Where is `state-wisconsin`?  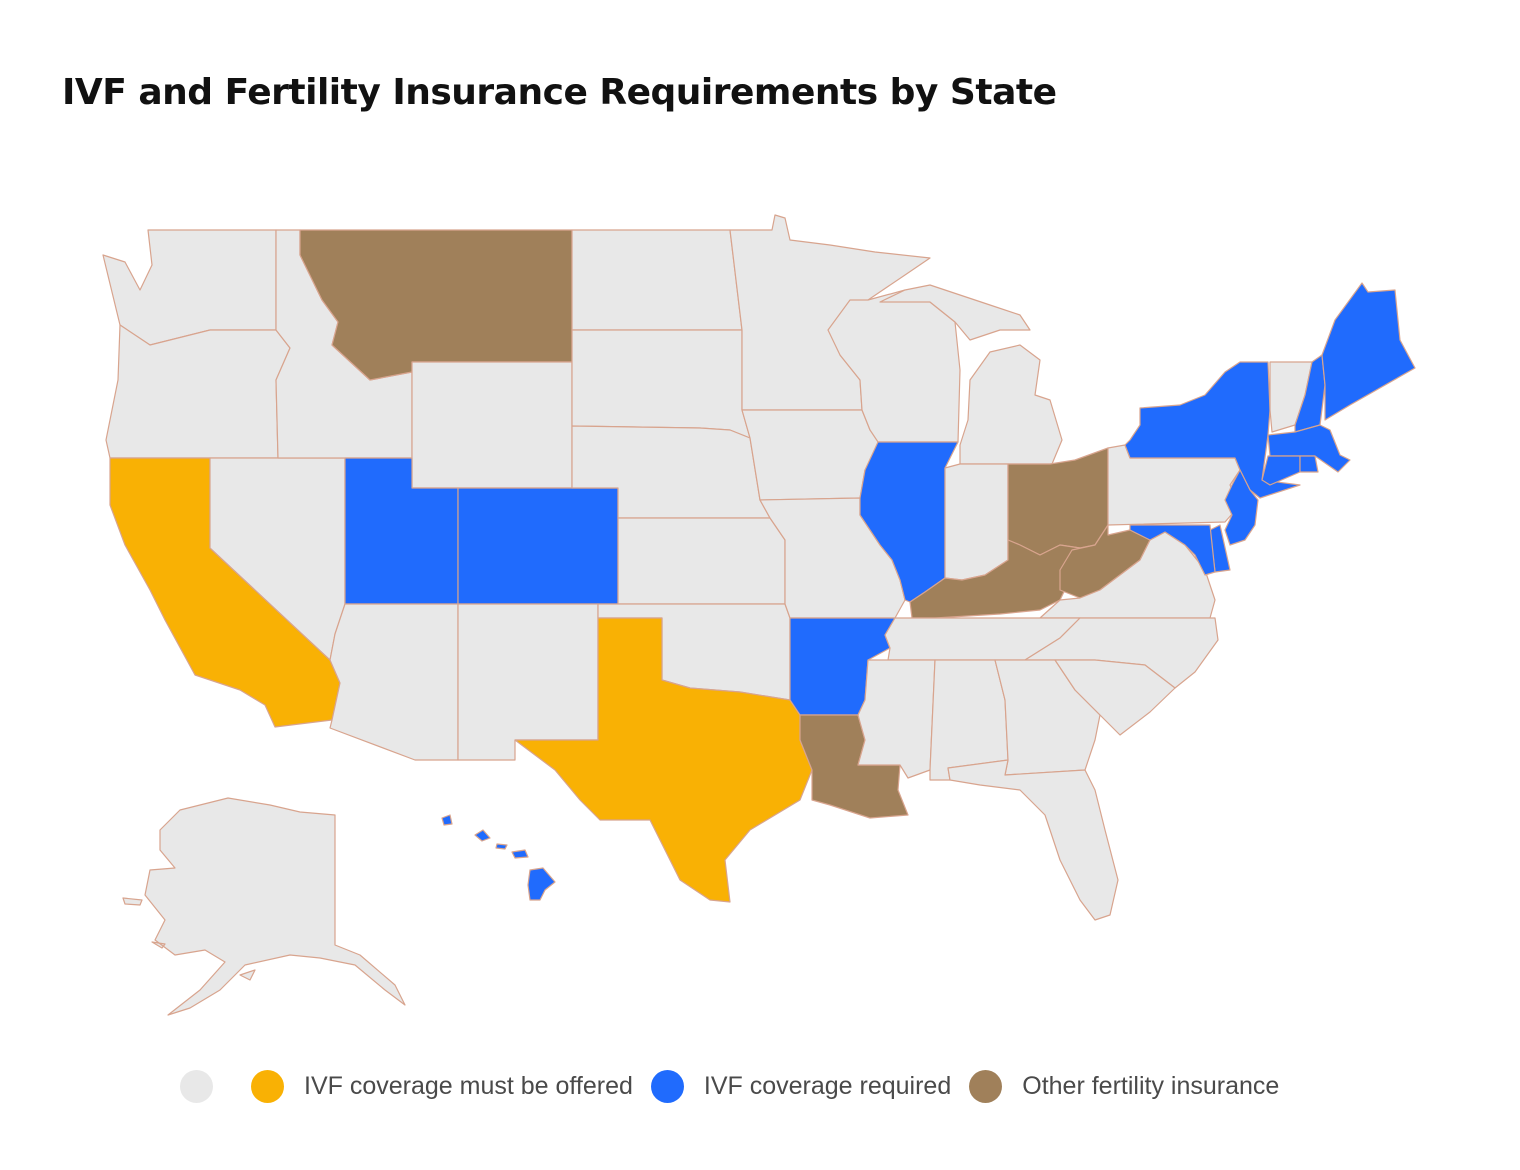 state-wisconsin is located at coordinates (894, 366).